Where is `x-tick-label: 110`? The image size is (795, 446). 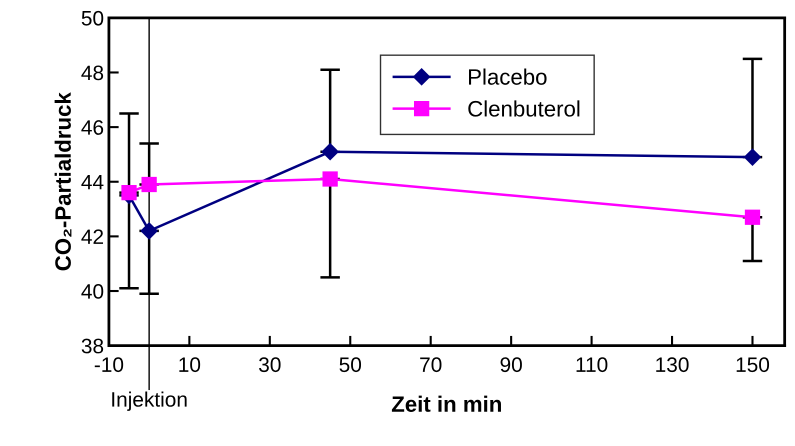
x-tick-label: 110 is located at coordinates (592, 364).